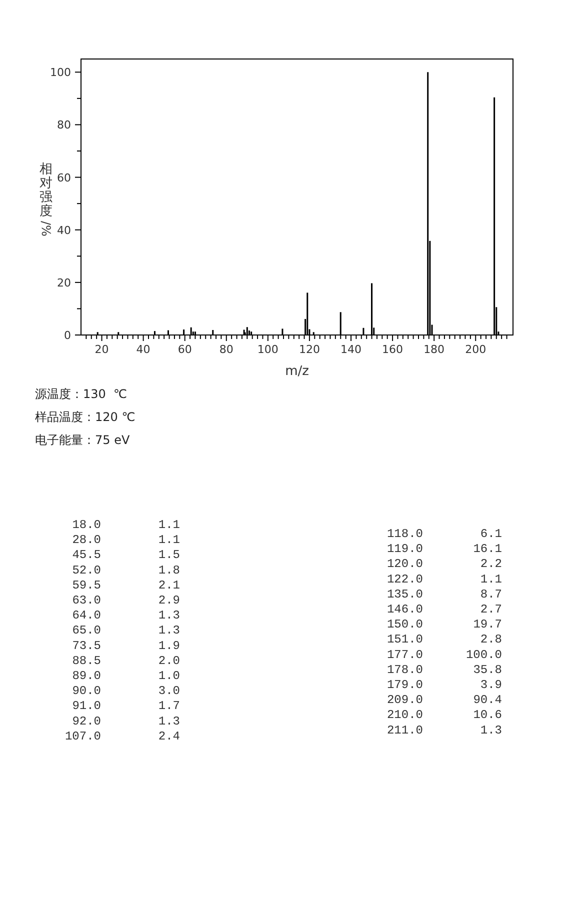 The width and height of the screenshot is (570, 916). What do you see at coordinates (226, 349) in the screenshot?
I see `x-tick-label: 80` at bounding box center [226, 349].